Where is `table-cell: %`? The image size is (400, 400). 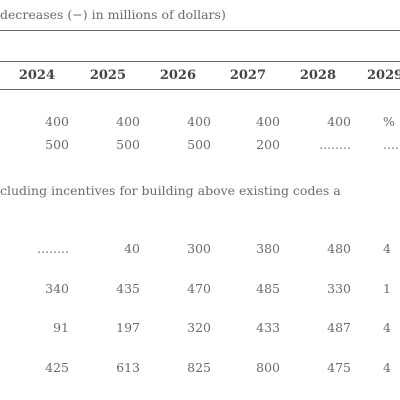 table-cell: % is located at coordinates (389, 121).